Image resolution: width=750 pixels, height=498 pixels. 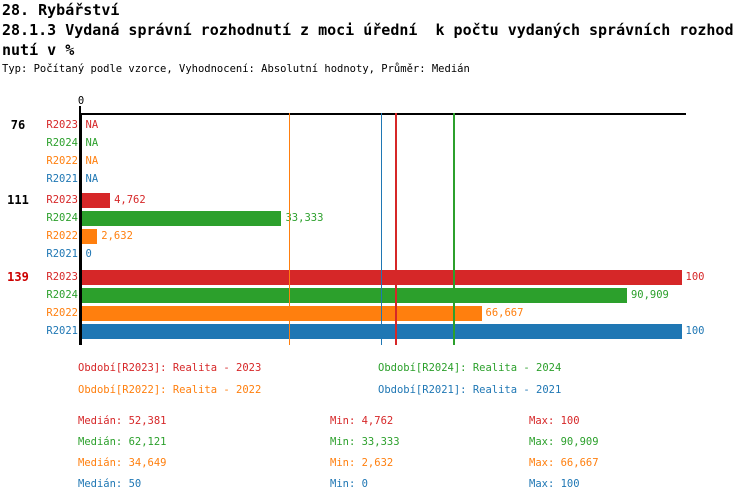 I want to click on y-axis-line, so click(x=80, y=229).